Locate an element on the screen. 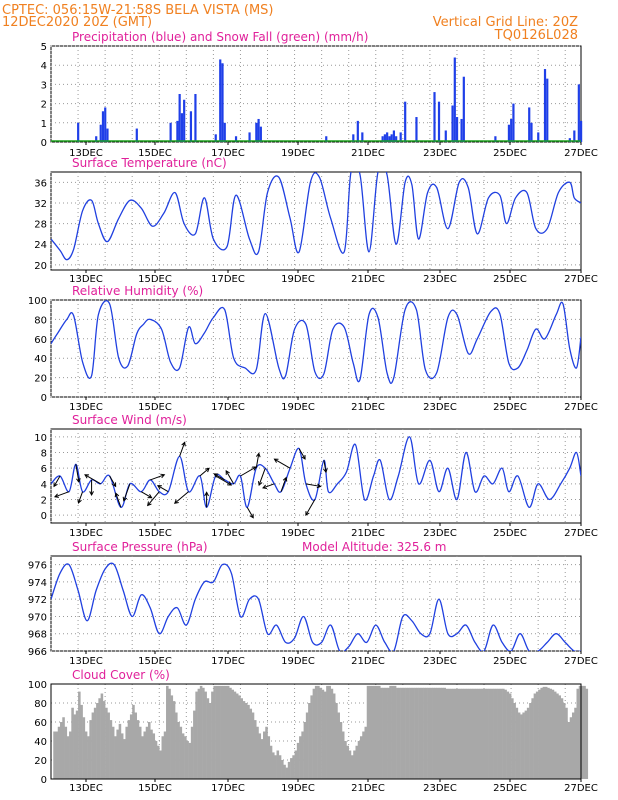  panel-title: Surface Pressure (hPa) is located at coordinates (140, 547).